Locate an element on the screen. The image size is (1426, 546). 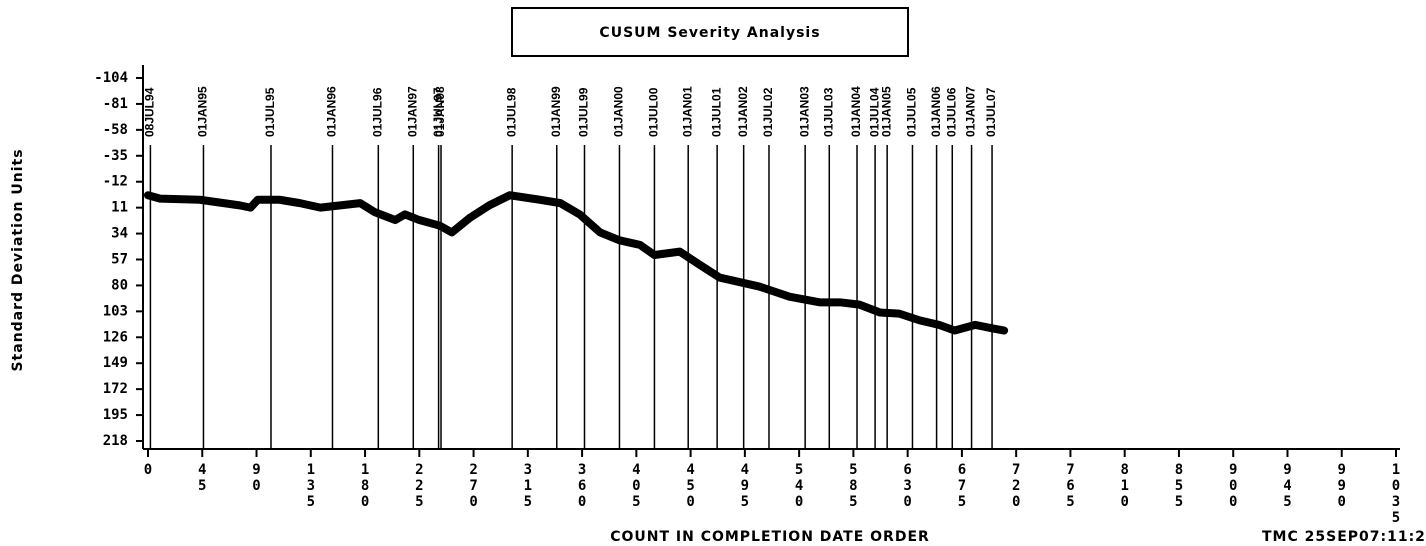
reference-label: 01JAN05 is located at coordinates (886, 111).